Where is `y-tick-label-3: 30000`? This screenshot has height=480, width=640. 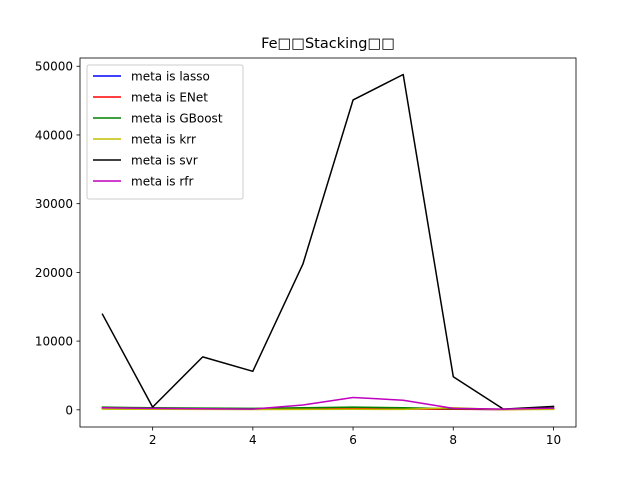 y-tick-label-3: 30000 is located at coordinates (54, 204).